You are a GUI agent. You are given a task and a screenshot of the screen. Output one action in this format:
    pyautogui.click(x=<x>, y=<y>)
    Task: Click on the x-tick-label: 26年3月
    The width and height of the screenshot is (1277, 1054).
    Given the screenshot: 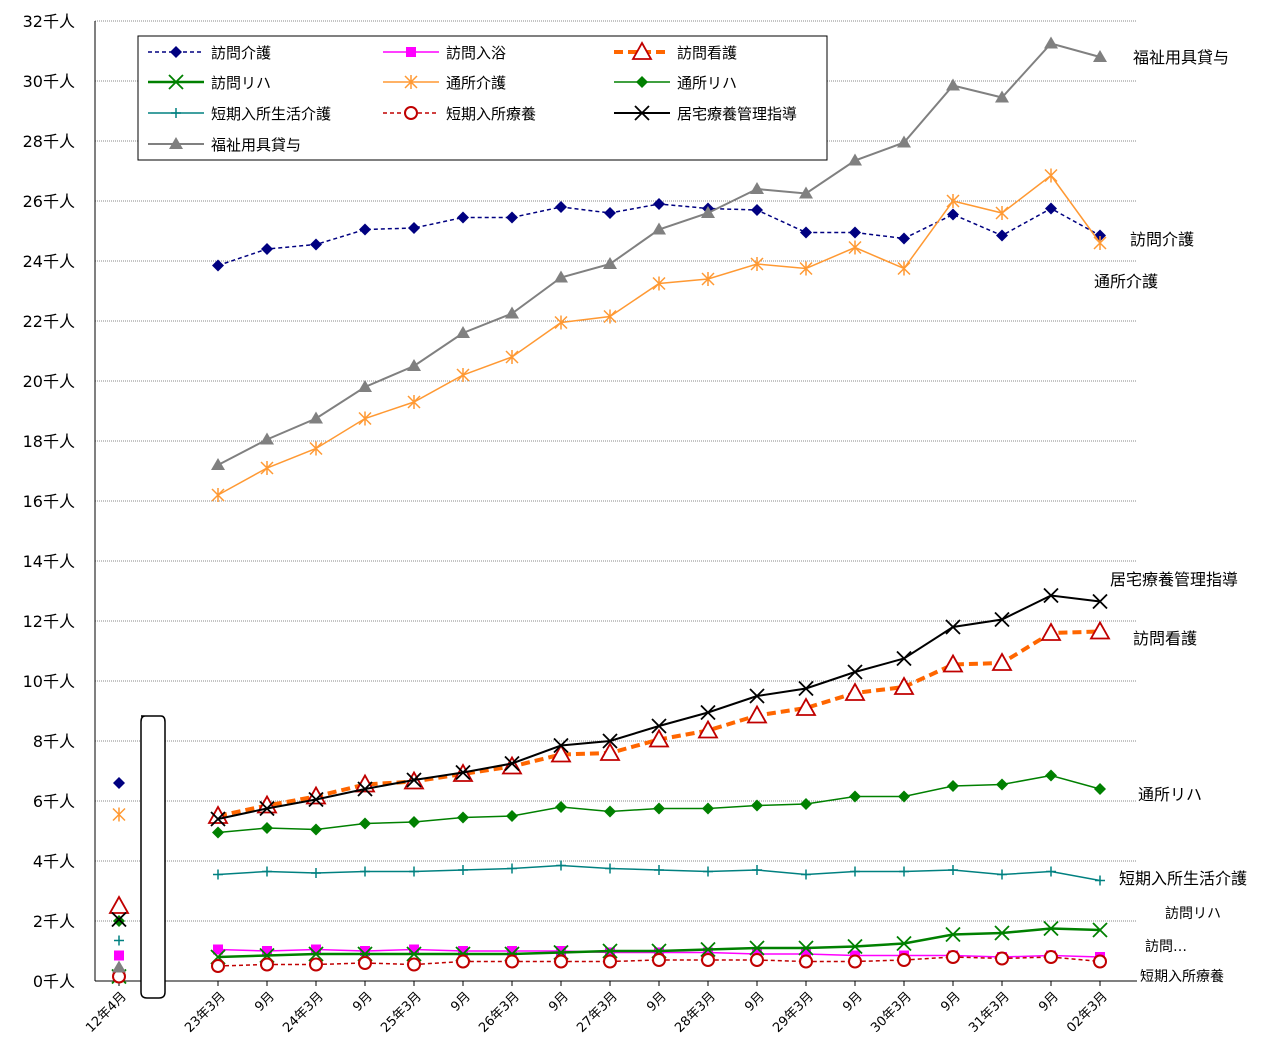 What is the action you would take?
    pyautogui.click(x=499, y=1012)
    